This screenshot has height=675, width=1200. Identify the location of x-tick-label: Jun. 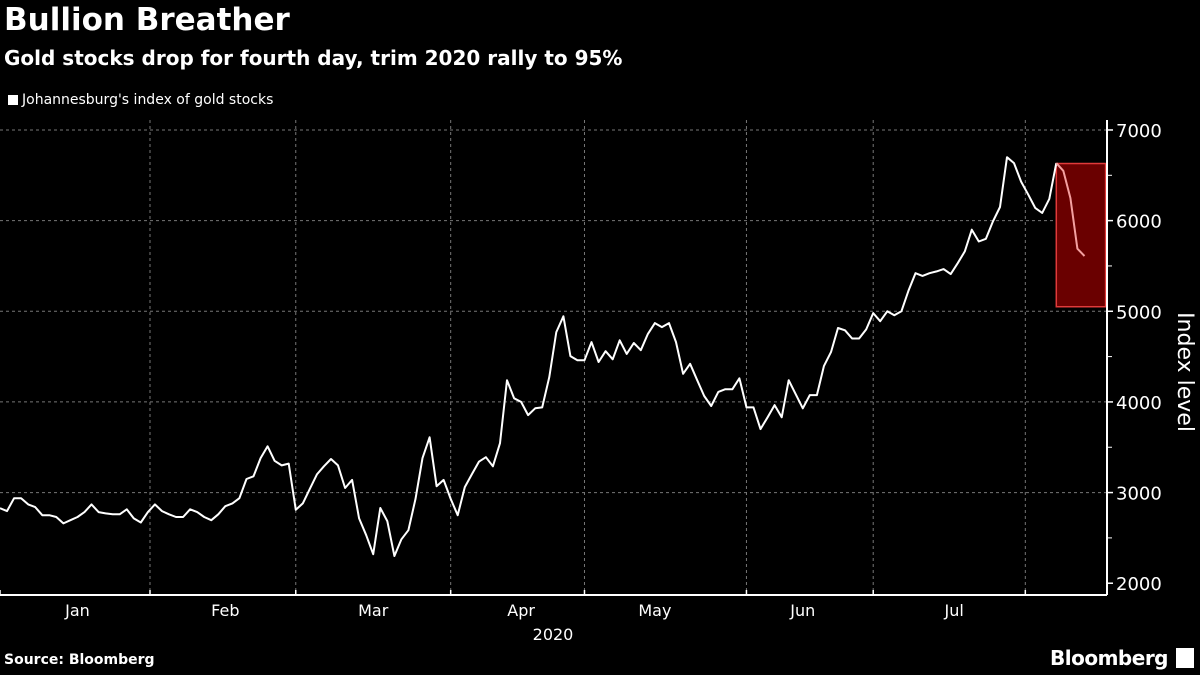
(802, 610).